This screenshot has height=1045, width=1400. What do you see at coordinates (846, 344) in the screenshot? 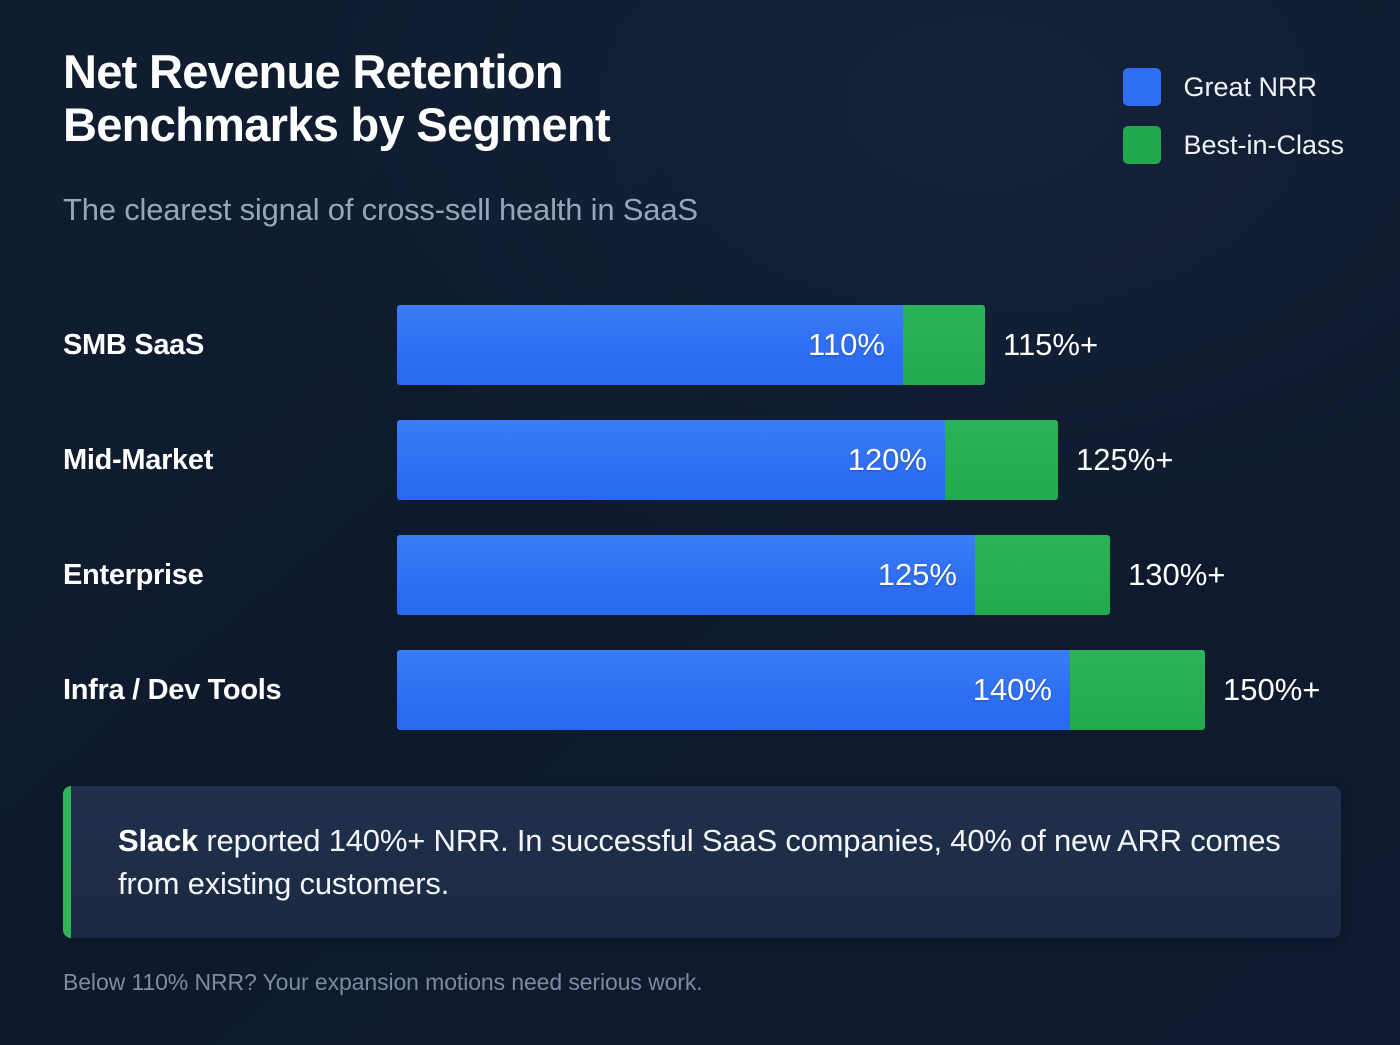
I see `bar-value-label: 110%` at bounding box center [846, 344].